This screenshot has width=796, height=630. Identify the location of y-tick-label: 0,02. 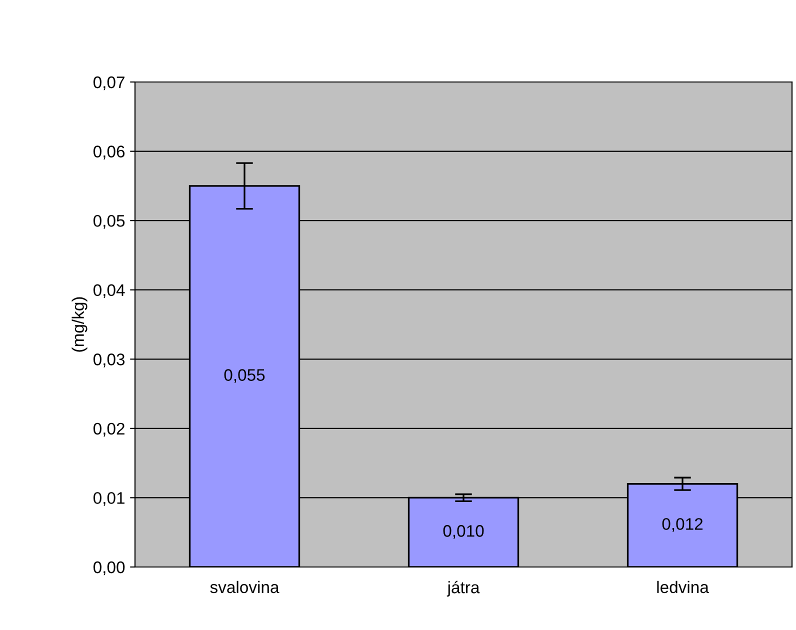
(108, 429).